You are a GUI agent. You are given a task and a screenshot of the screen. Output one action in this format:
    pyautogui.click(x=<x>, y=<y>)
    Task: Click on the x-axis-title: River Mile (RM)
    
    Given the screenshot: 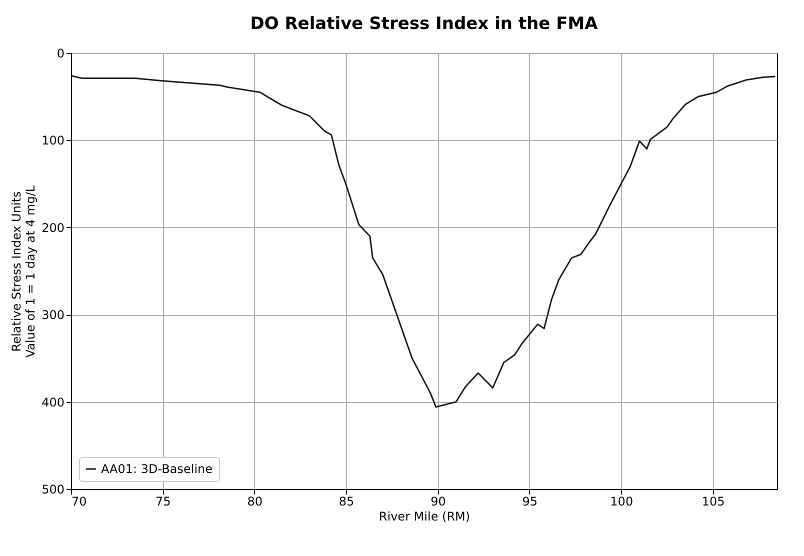 What is the action you would take?
    pyautogui.click(x=424, y=517)
    